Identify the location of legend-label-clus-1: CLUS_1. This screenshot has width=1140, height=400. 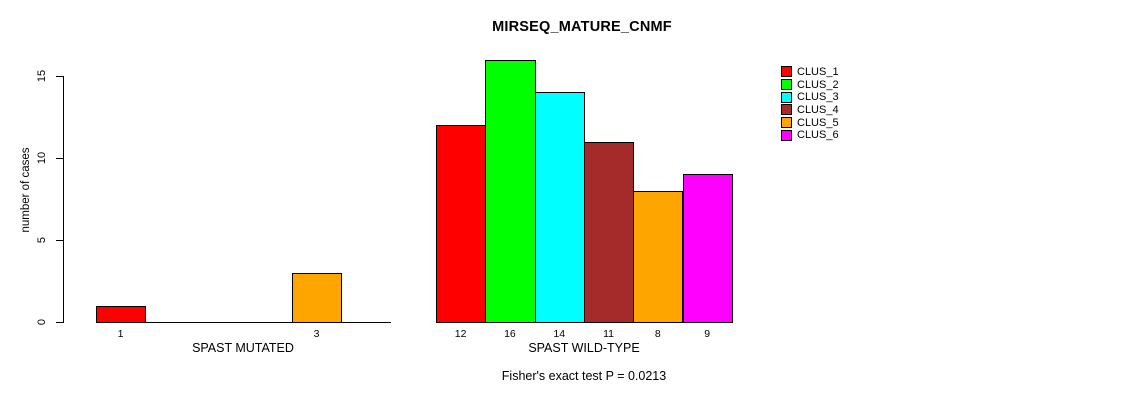
(818, 71).